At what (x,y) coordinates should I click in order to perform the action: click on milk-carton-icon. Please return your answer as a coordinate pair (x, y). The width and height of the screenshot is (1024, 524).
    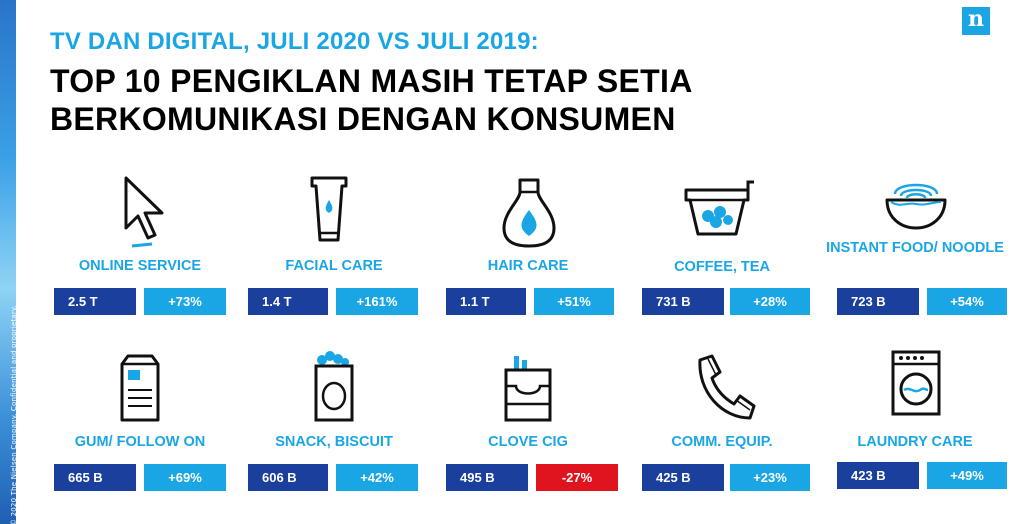
    Looking at the image, I should click on (140, 386).